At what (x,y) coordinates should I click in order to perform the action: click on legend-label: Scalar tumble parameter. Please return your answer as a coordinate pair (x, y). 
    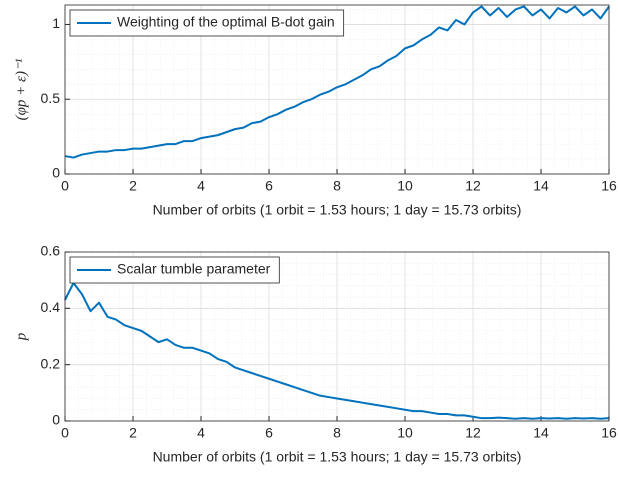
    Looking at the image, I should click on (194, 269).